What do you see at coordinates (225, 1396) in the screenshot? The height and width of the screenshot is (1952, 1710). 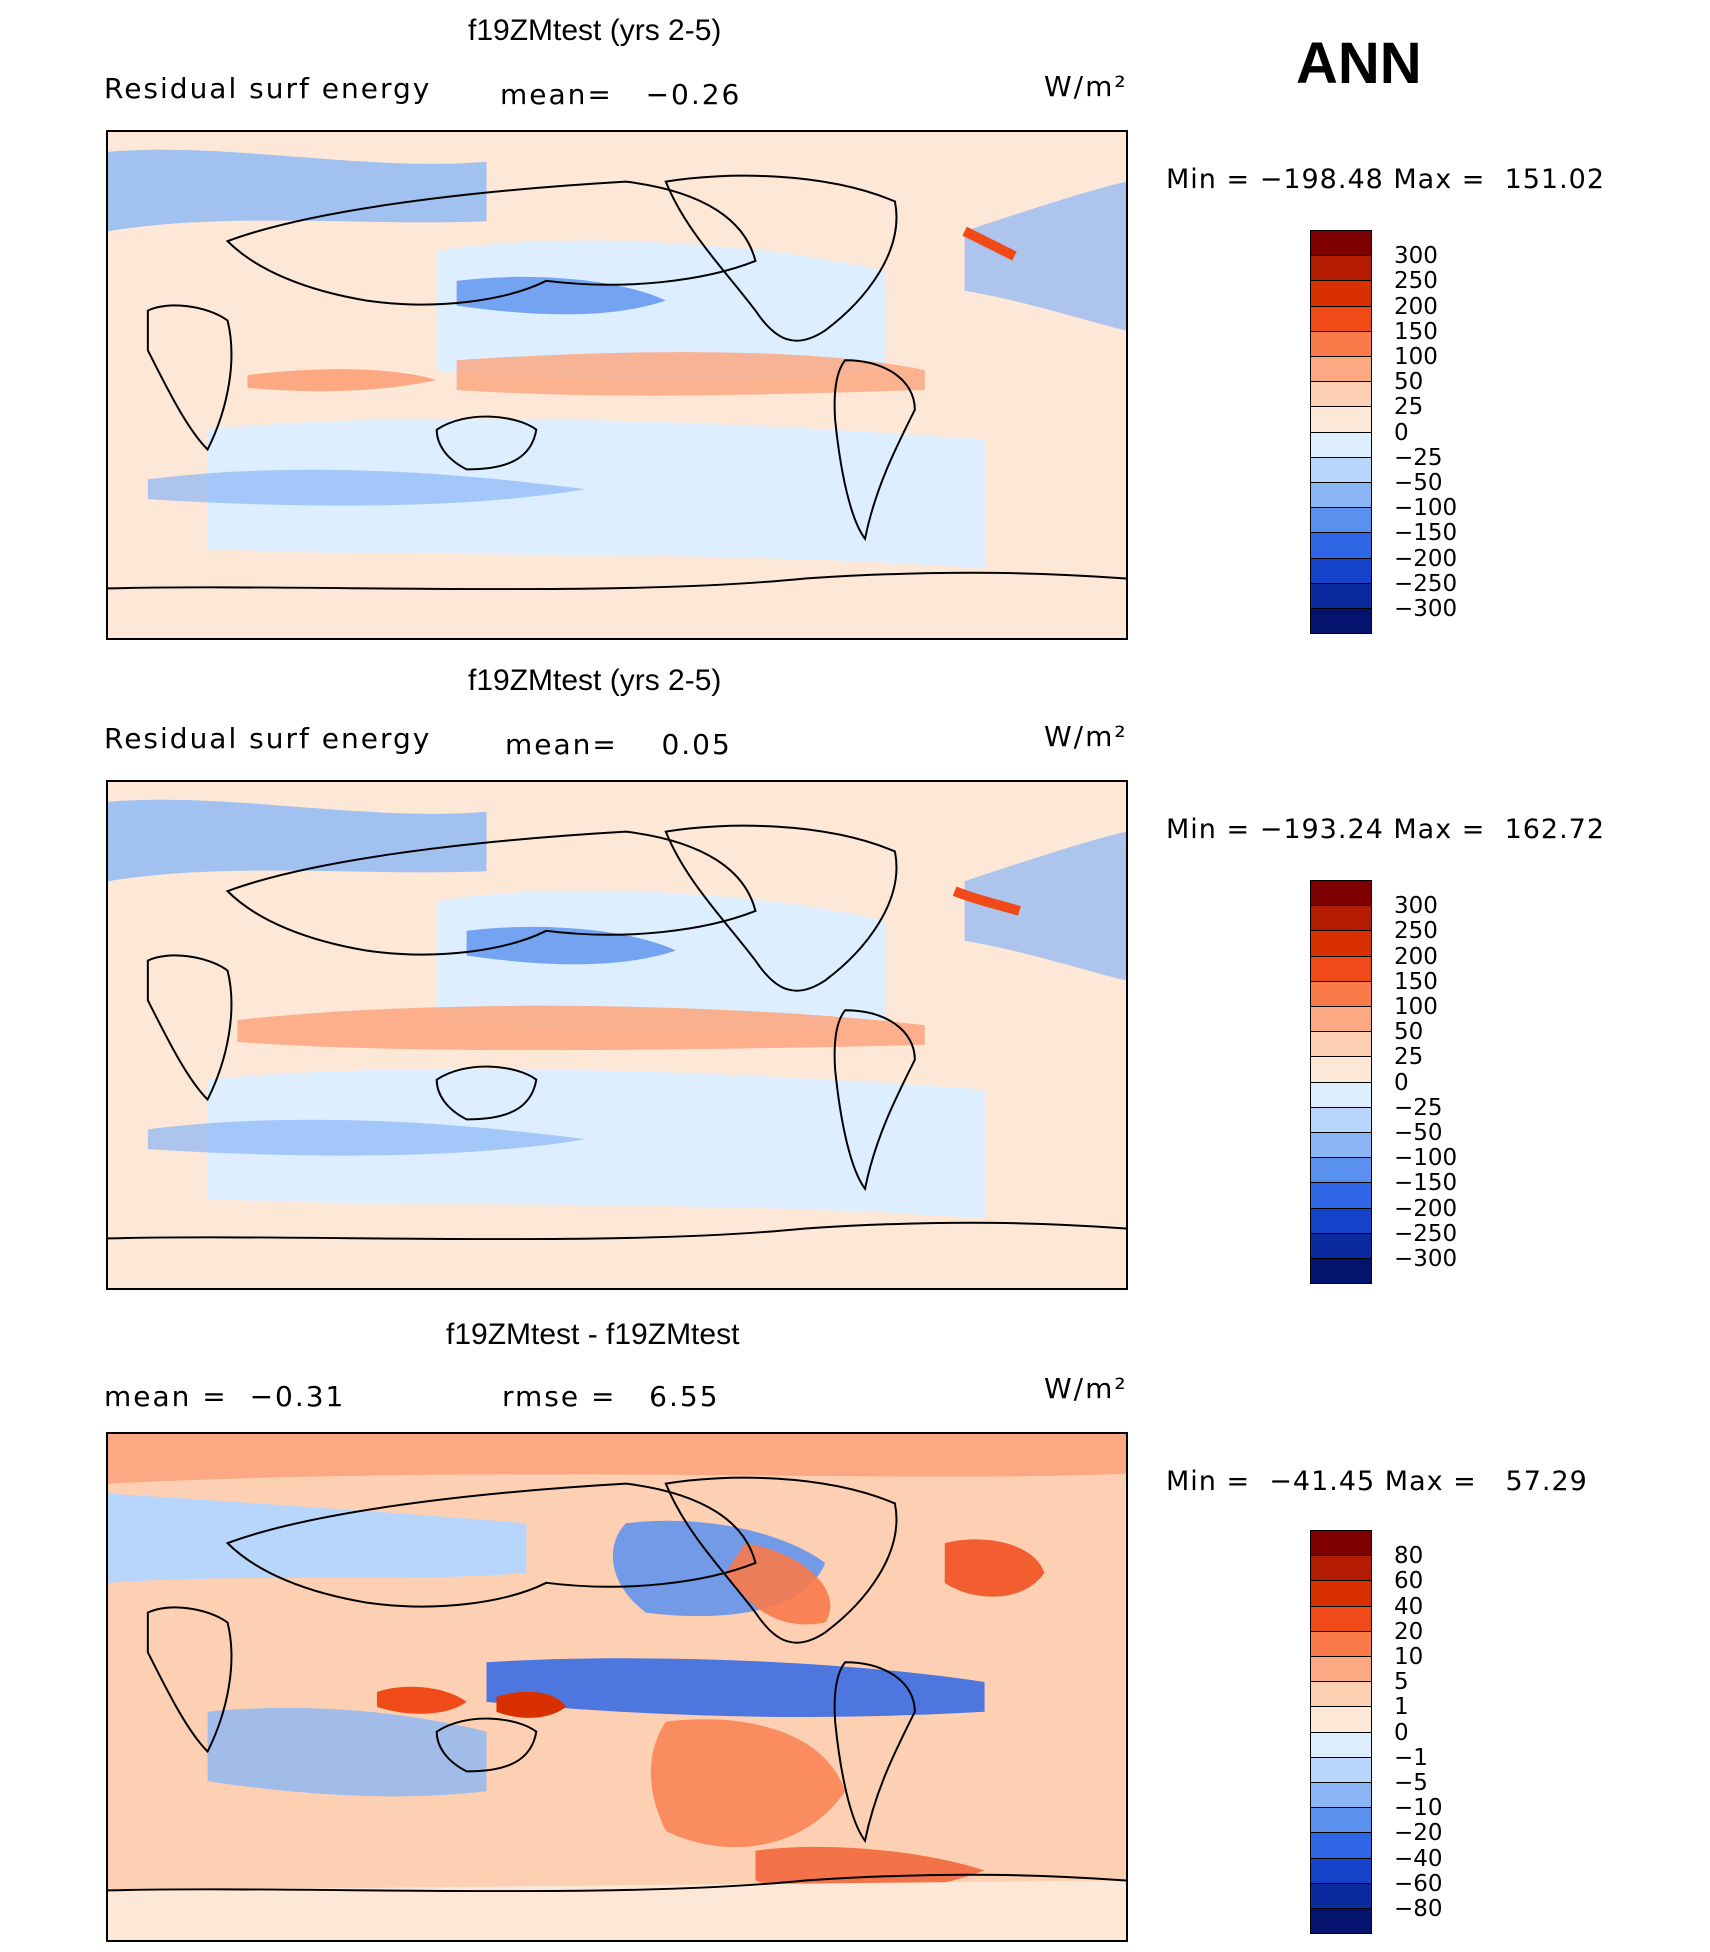 I see `panel-3-mean: mean = −0.31` at bounding box center [225, 1396].